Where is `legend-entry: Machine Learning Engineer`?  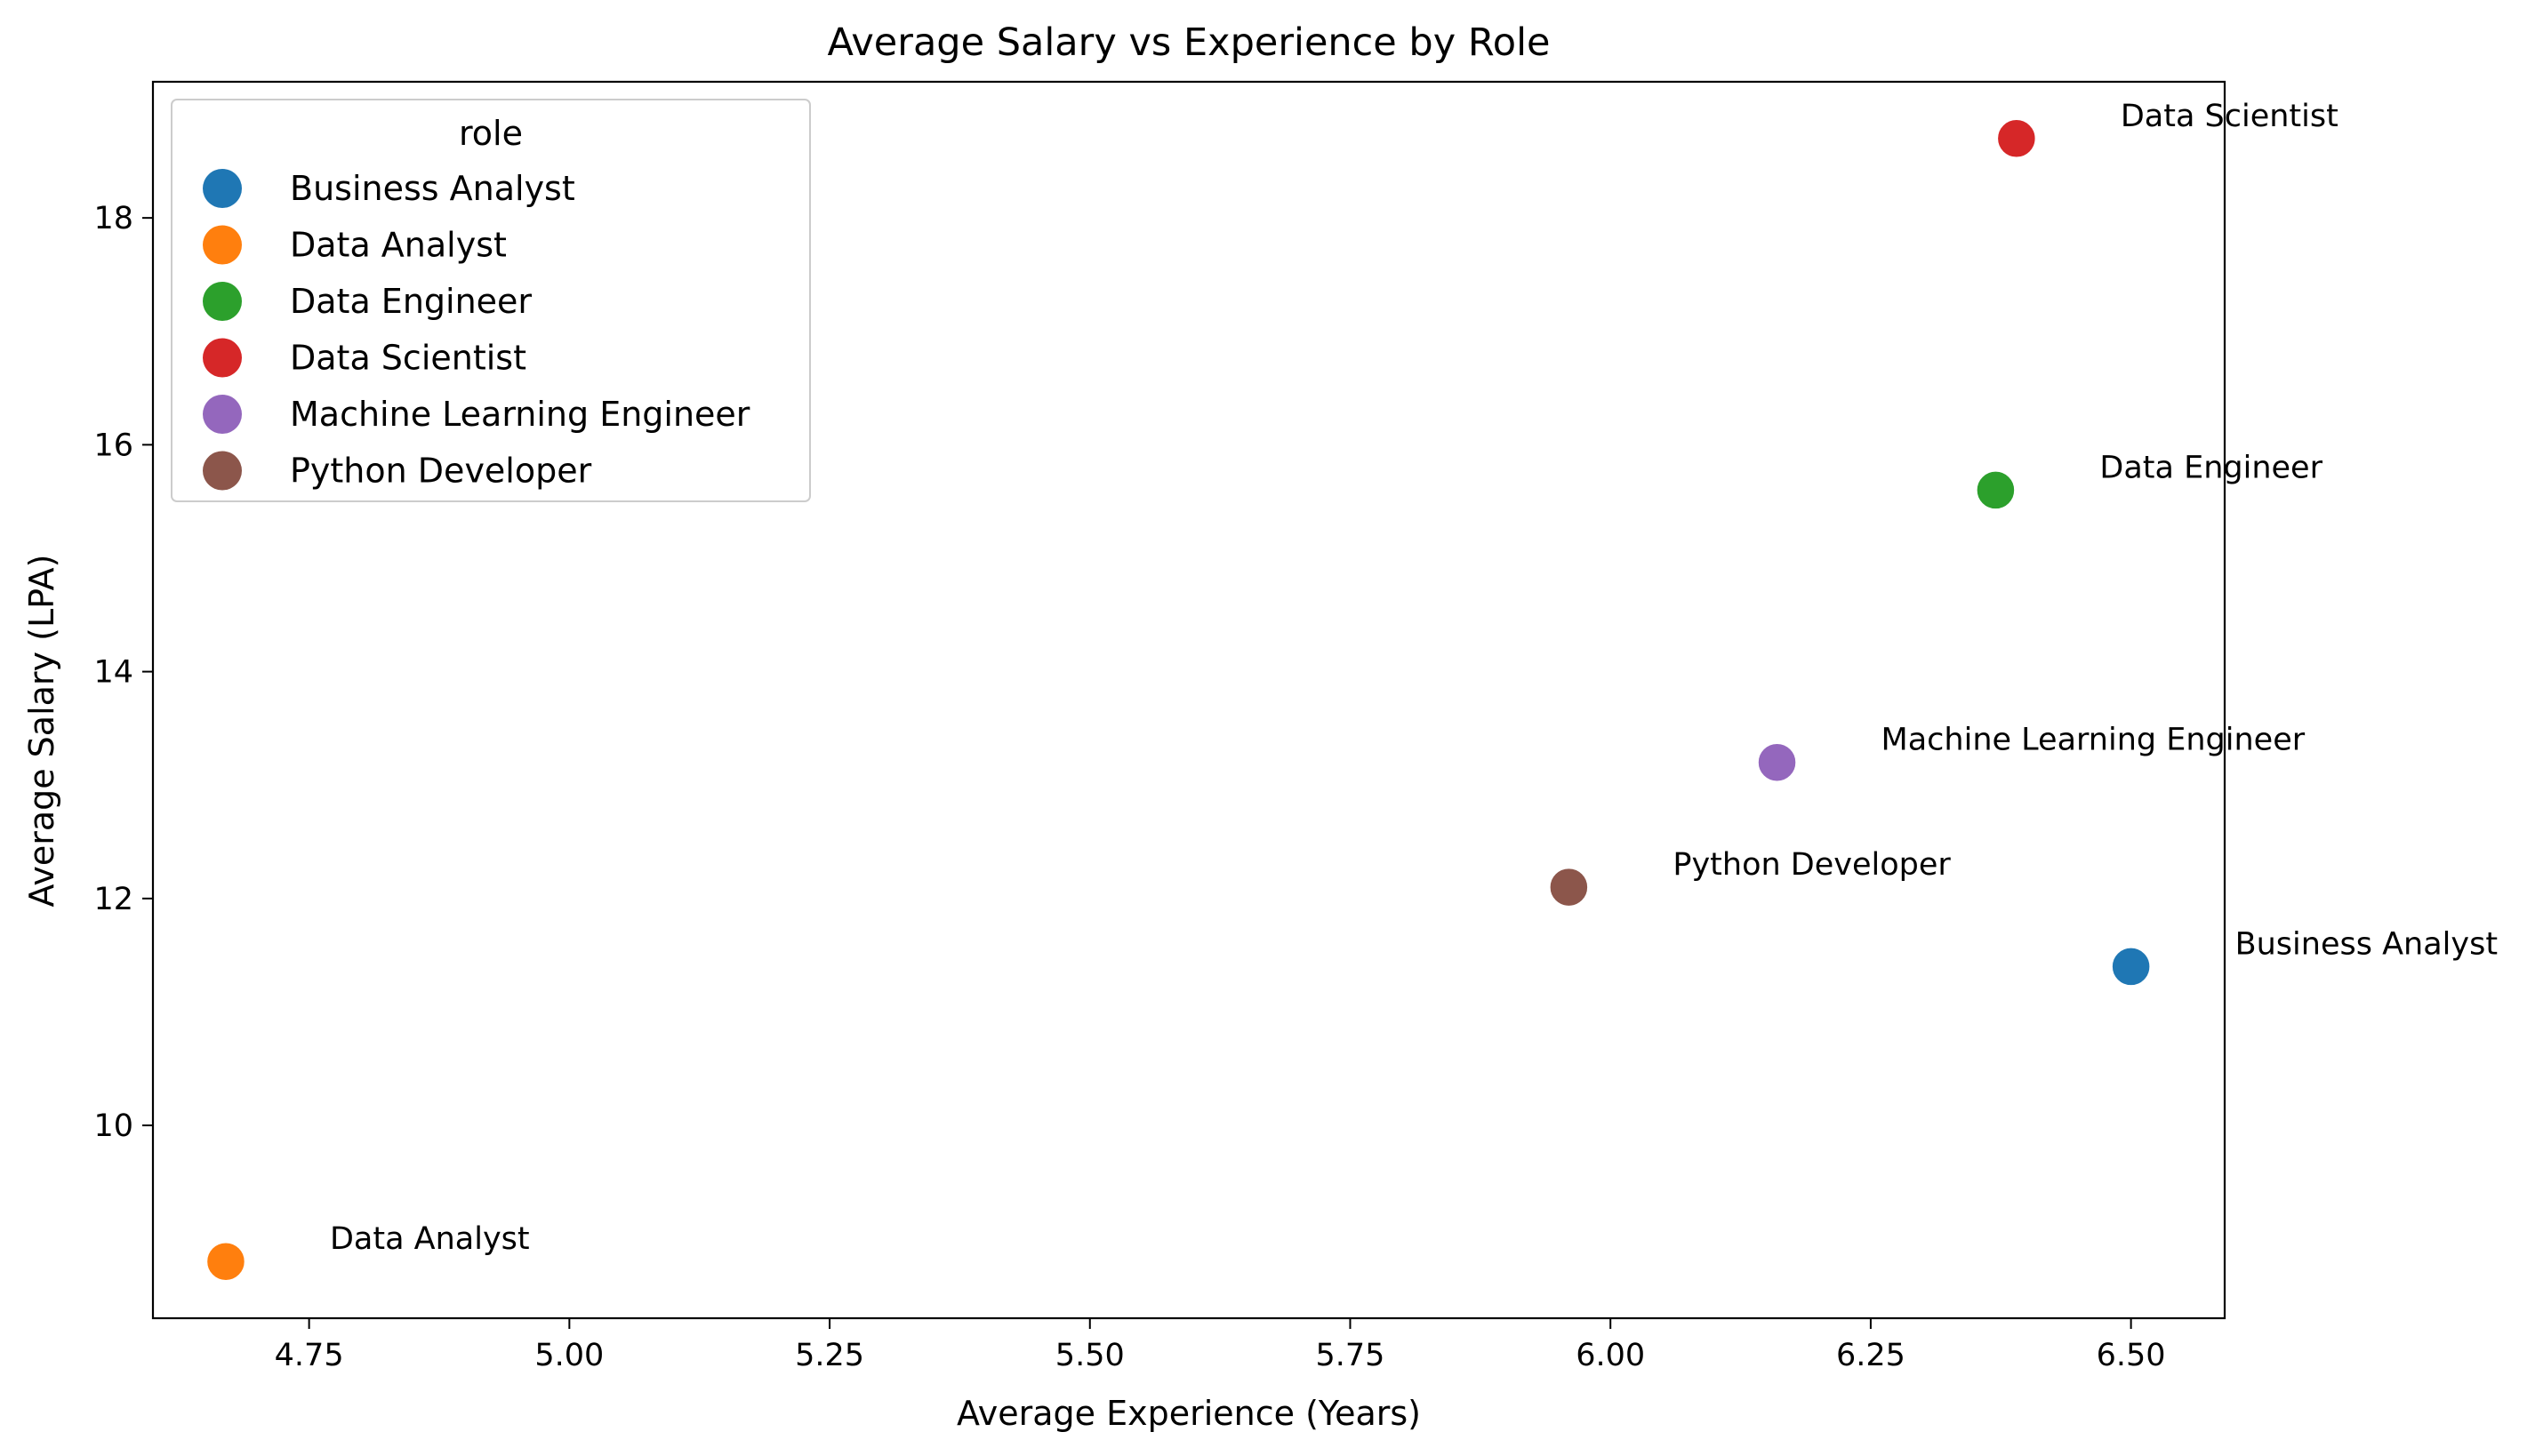
legend-entry: Machine Learning Engineer is located at coordinates (520, 414).